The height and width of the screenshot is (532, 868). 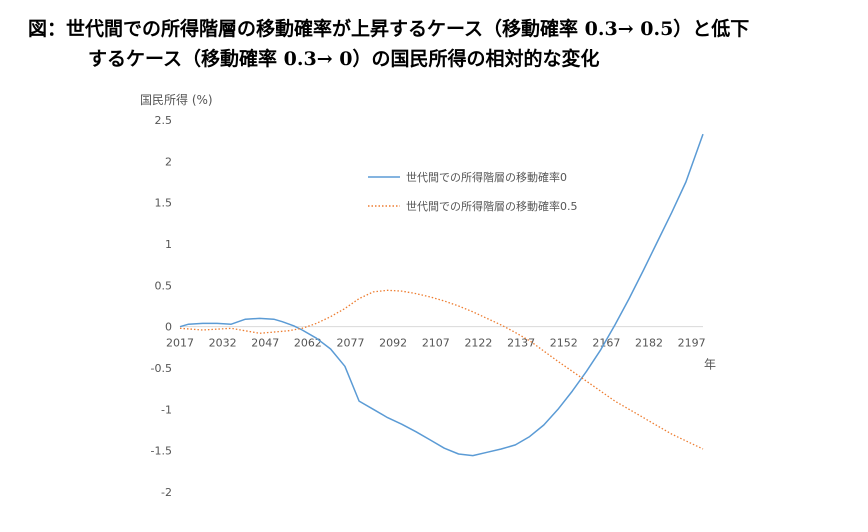 What do you see at coordinates (492, 206) in the screenshot?
I see `legend-label-1: 世代間での所得階層の移動確率0.5` at bounding box center [492, 206].